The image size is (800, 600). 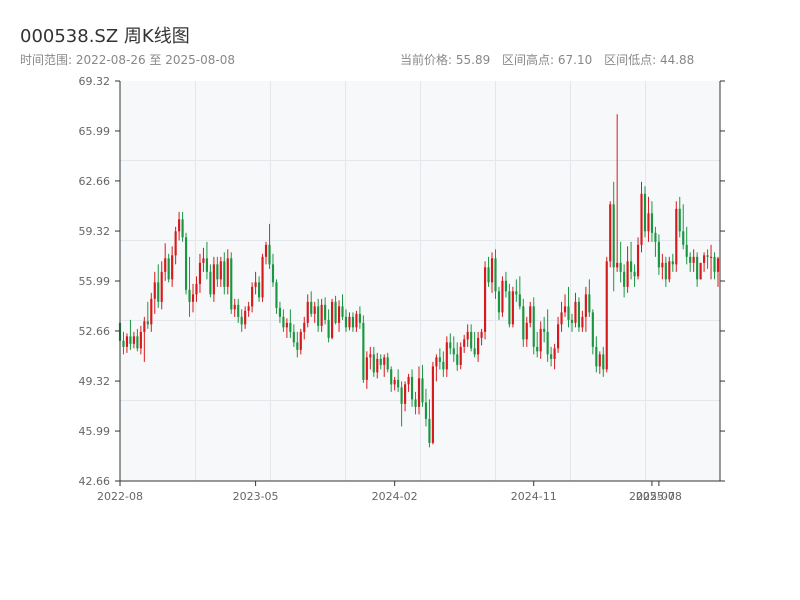 What do you see at coordinates (652, 496) in the screenshot?
I see `x-tick-label: 2025-07` at bounding box center [652, 496].